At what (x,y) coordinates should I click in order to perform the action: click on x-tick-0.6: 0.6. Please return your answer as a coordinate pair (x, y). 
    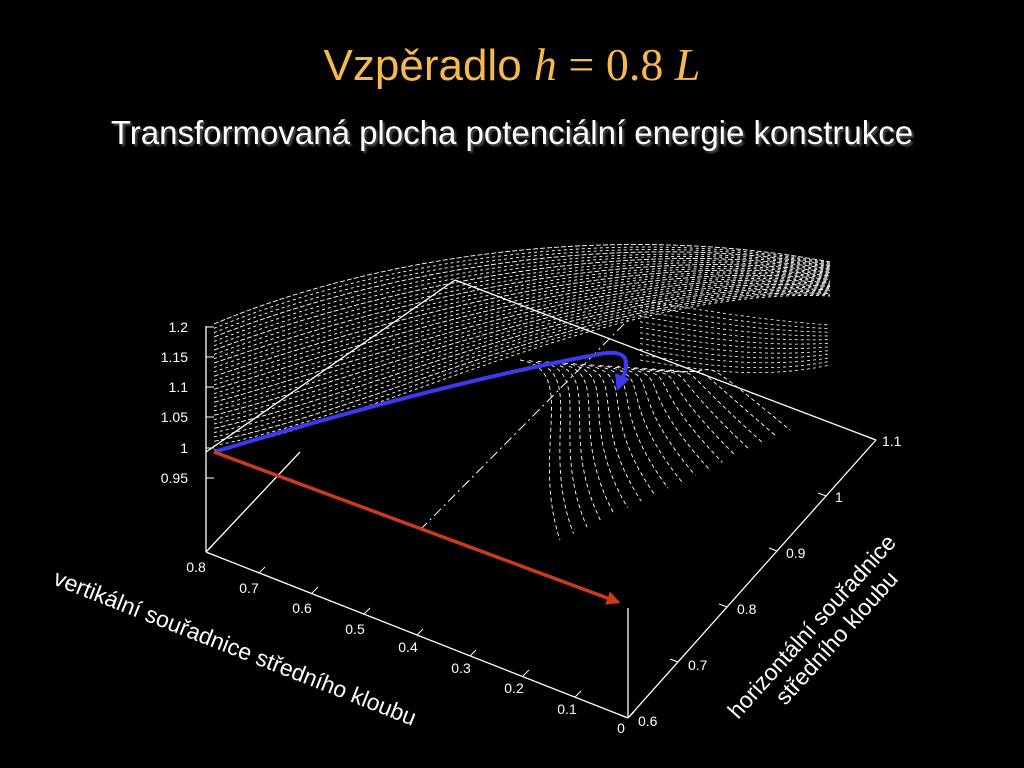
    Looking at the image, I should click on (305, 601).